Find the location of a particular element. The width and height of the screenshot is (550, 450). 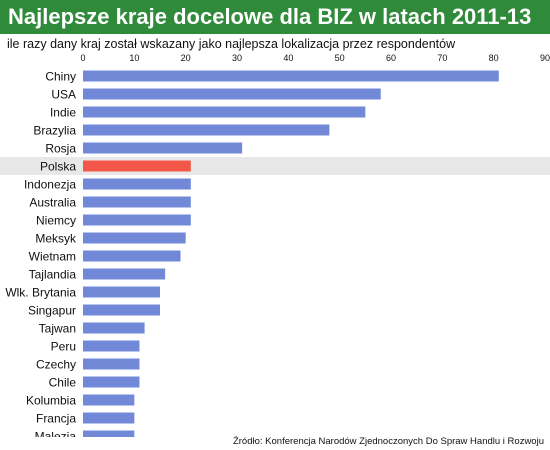

category-label: Singapur is located at coordinates (52, 311).